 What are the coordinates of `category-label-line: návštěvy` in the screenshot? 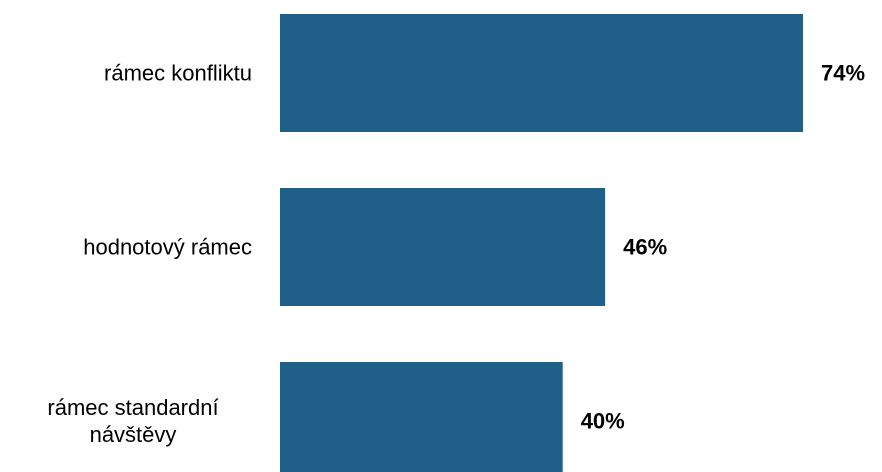 It's located at (133, 434).